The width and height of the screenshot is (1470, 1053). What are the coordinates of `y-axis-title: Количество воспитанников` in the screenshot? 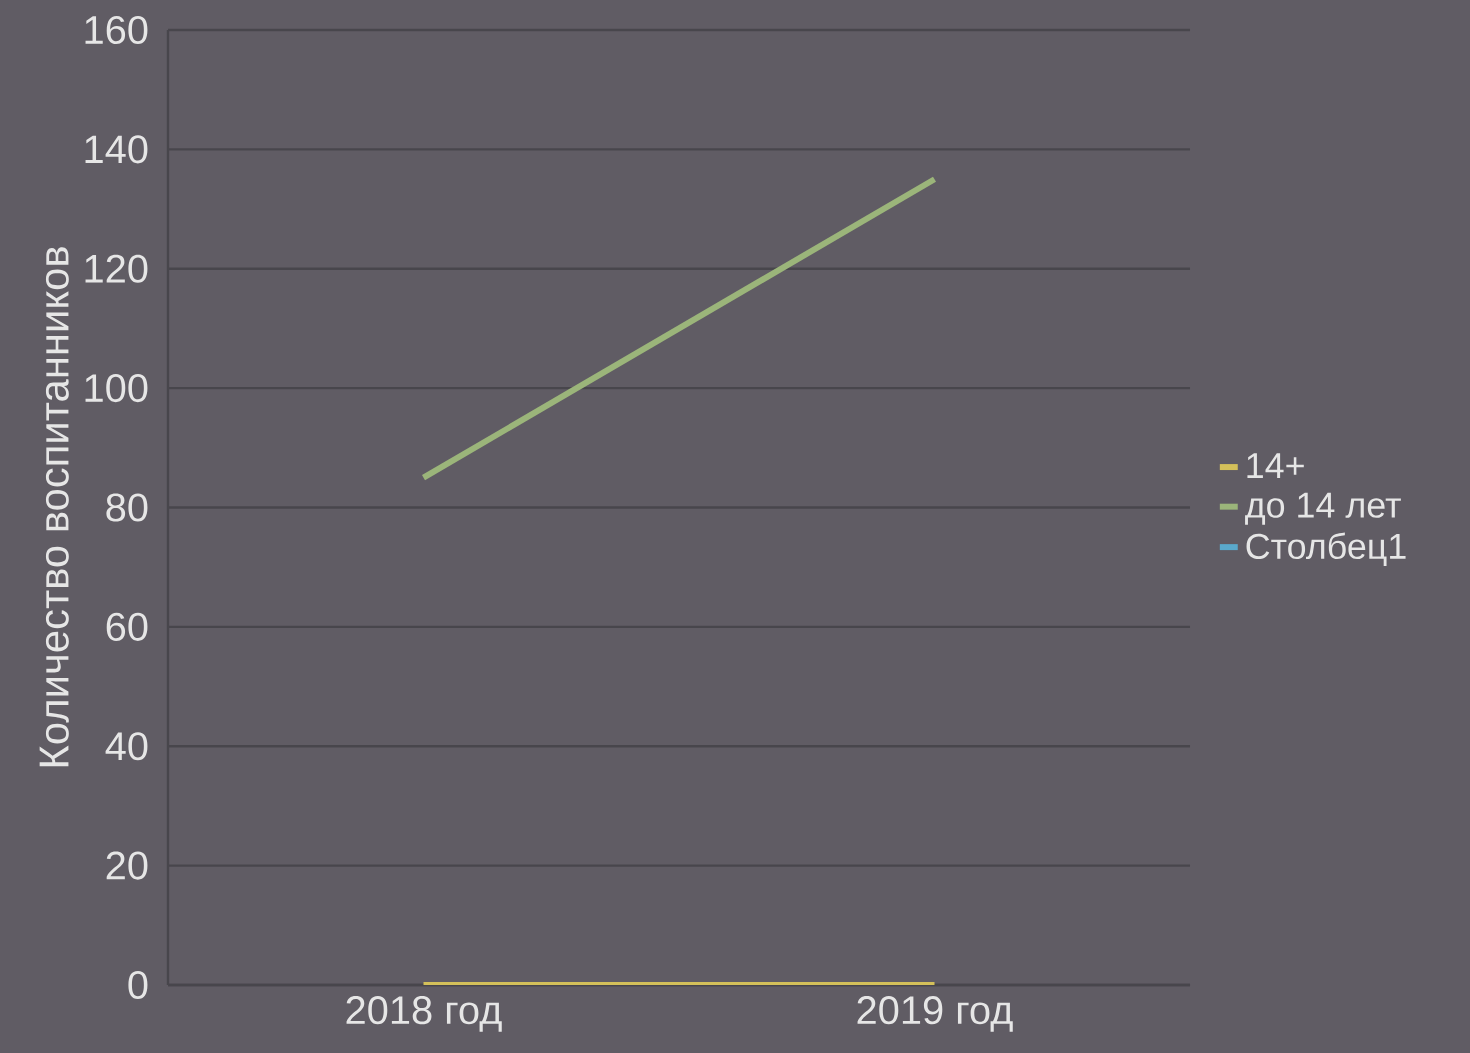 It's located at (54, 507).